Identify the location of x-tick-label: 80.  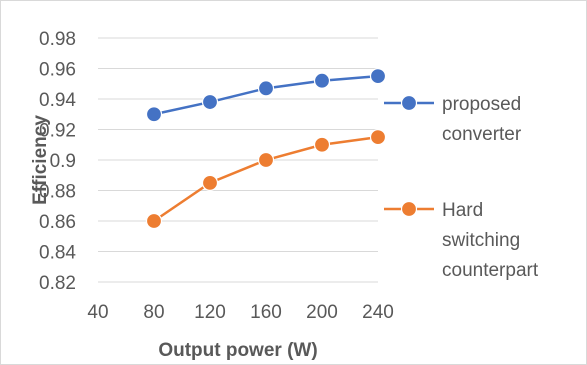
(153, 312).